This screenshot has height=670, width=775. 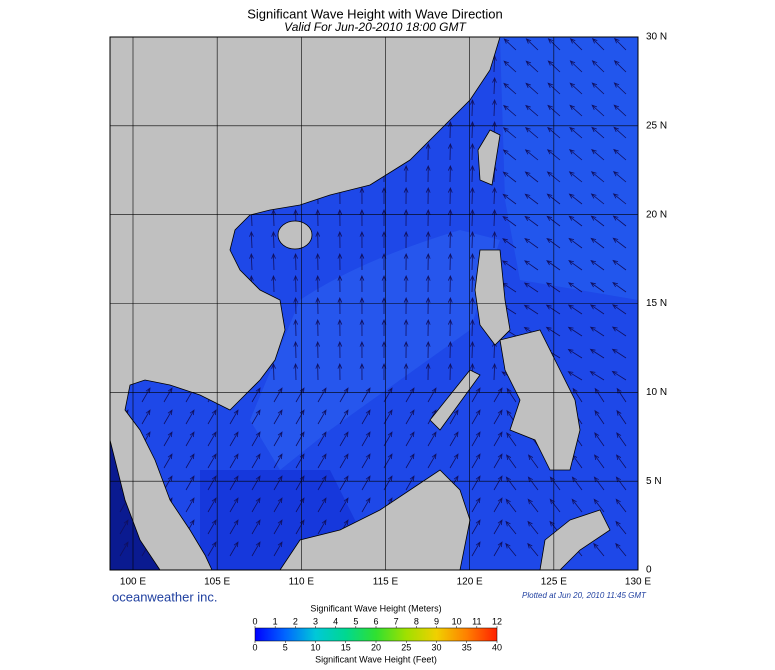 What do you see at coordinates (575, 539) in the screenshot?
I see `sulawesi` at bounding box center [575, 539].